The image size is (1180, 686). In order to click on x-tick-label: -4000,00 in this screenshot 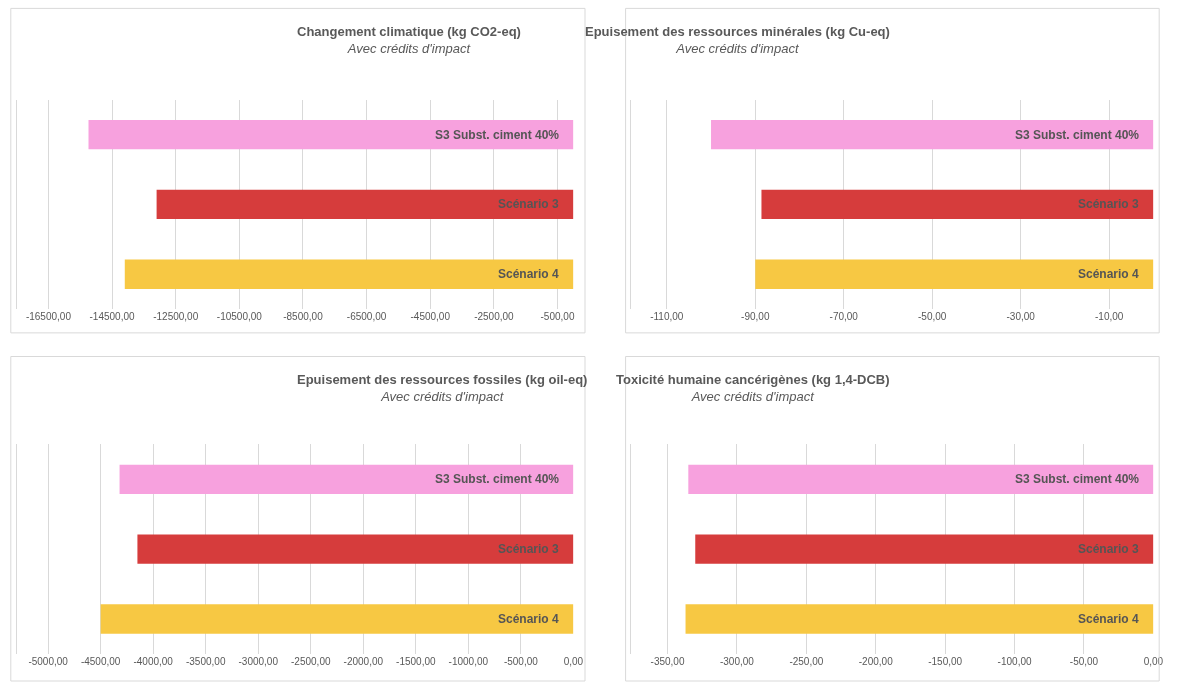, I will do `click(153, 661)`.